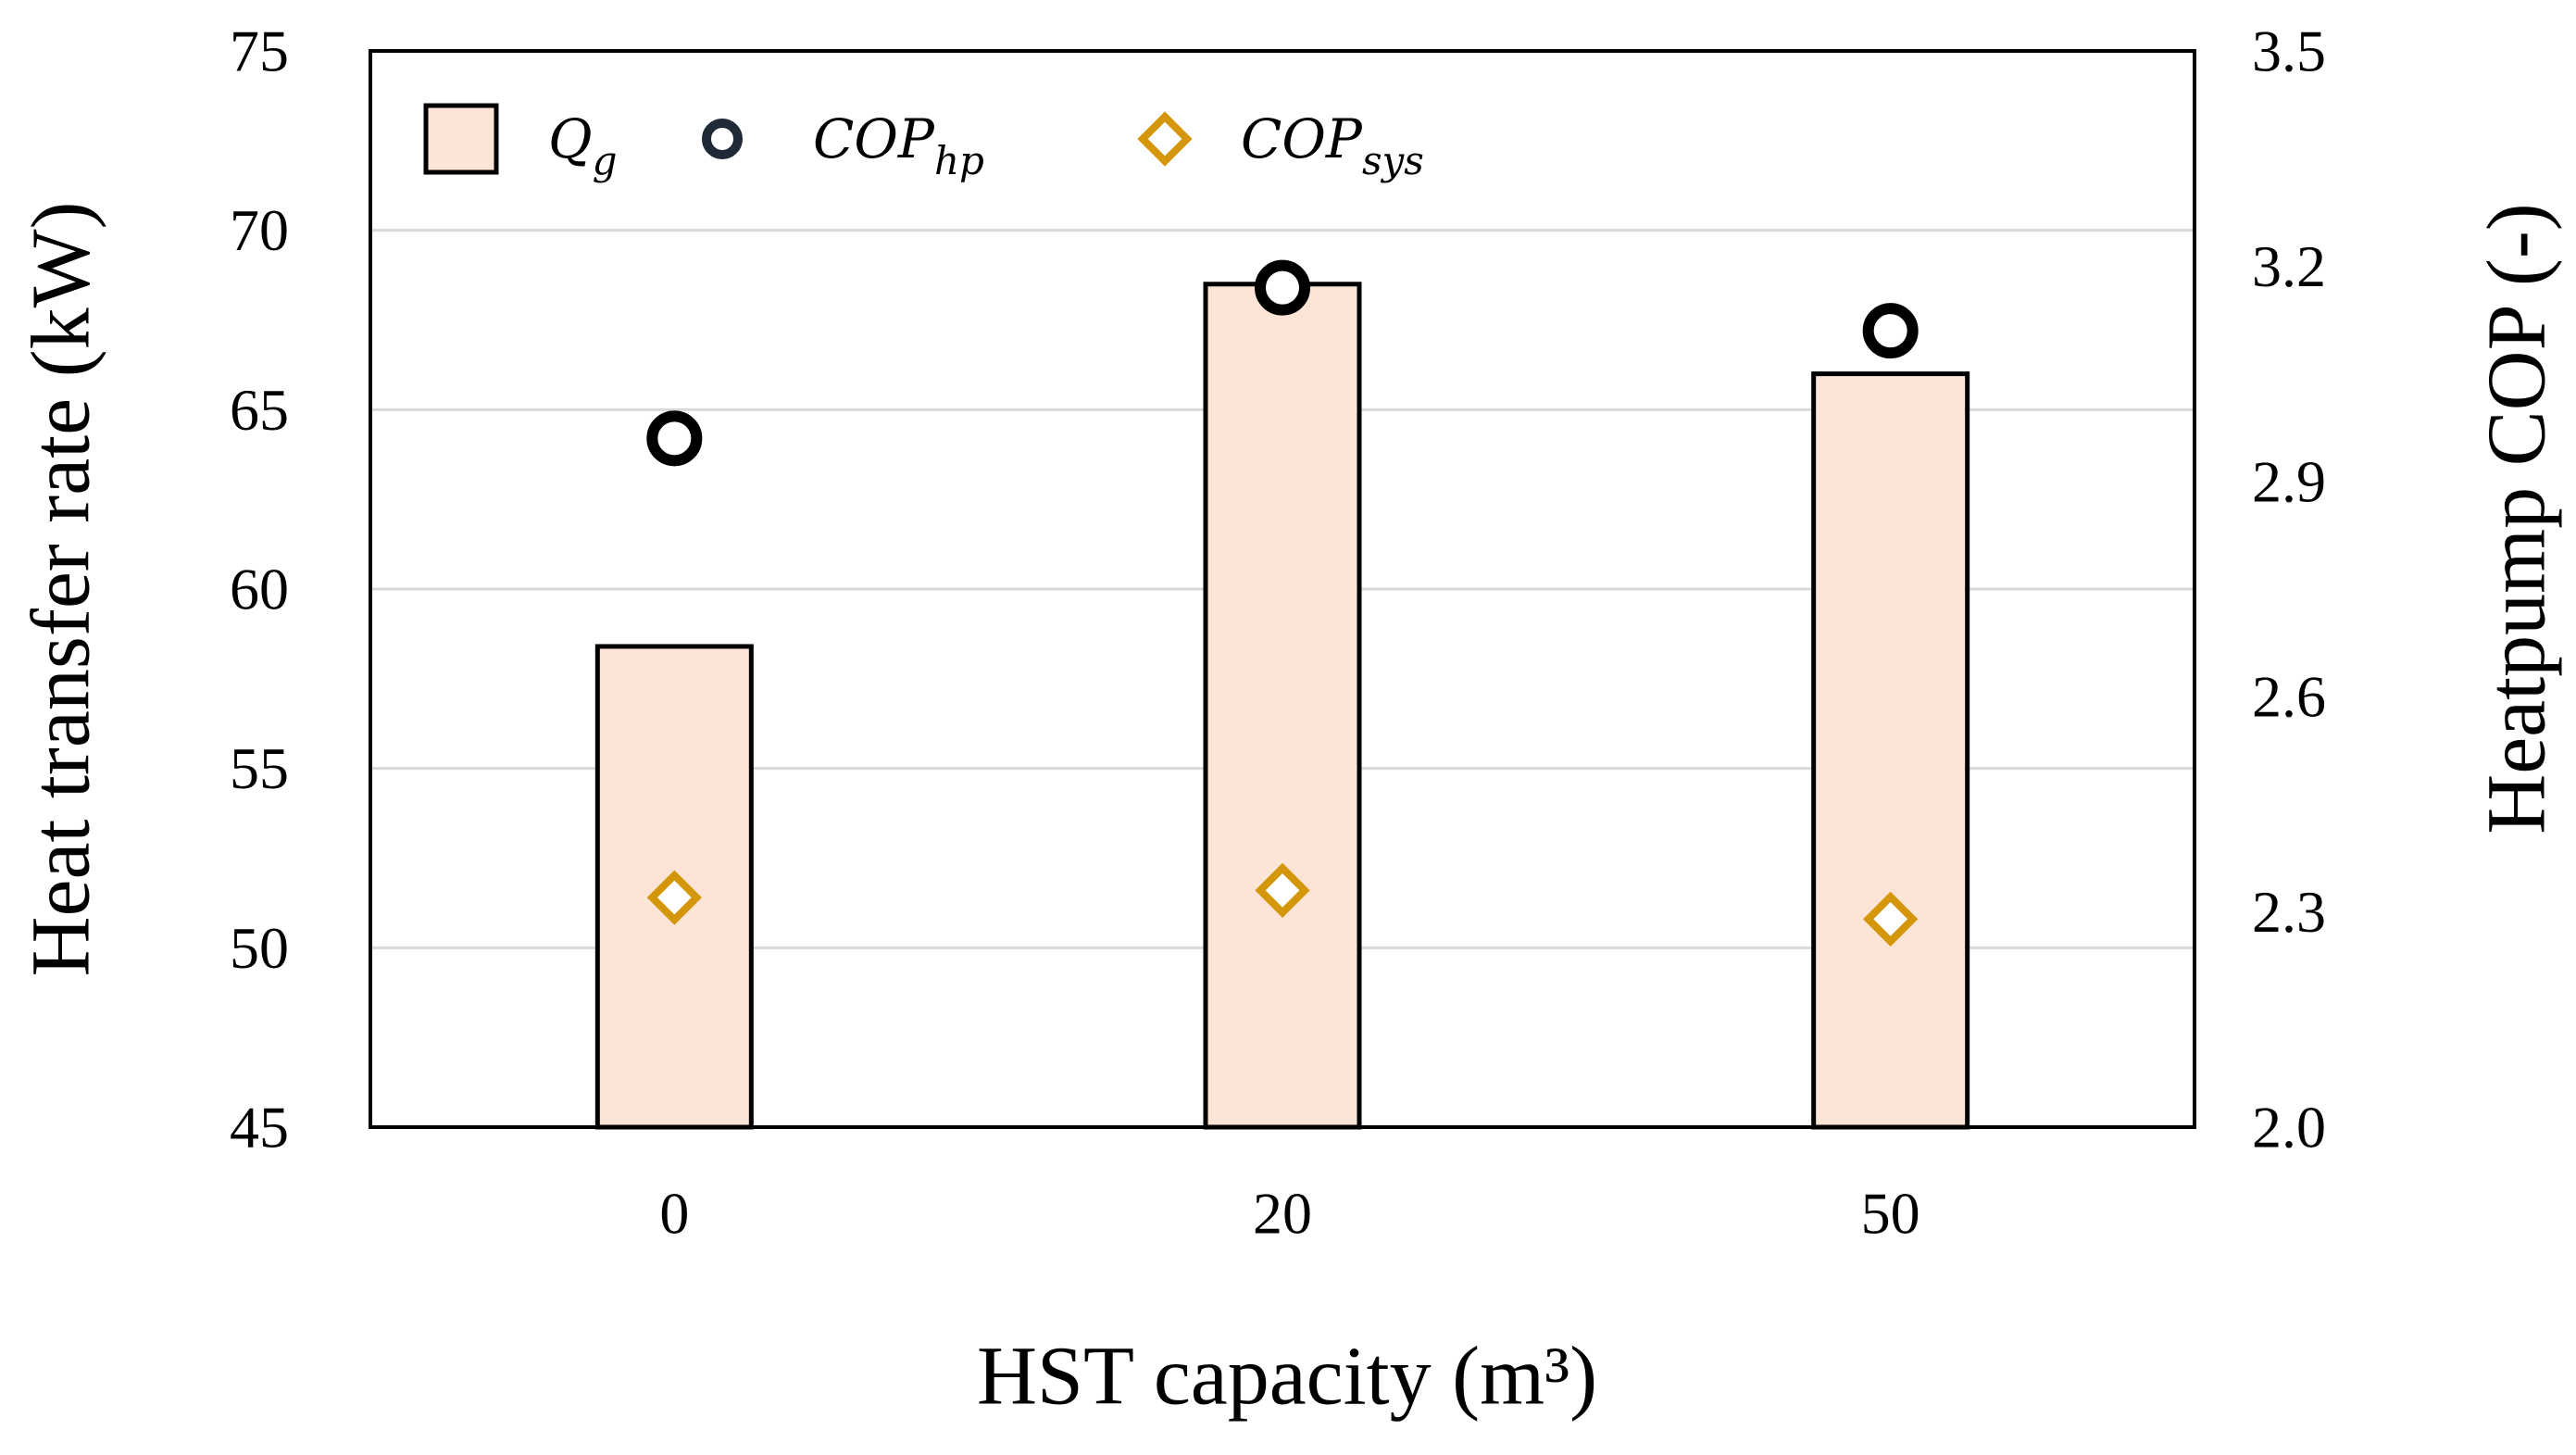 This screenshot has width=2576, height=1455. What do you see at coordinates (2517, 518) in the screenshot?
I see `y2-axis-title: Heatpump COP (-)` at bounding box center [2517, 518].